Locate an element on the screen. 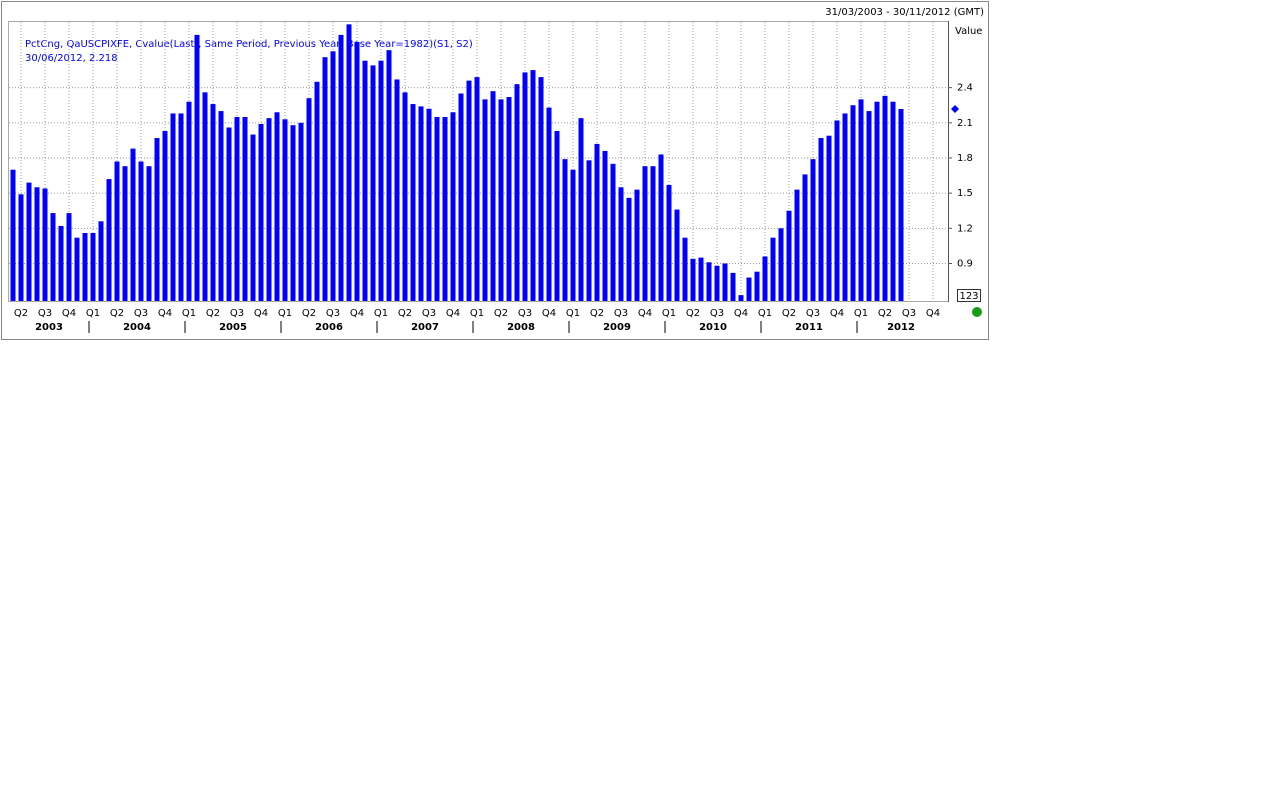 The height and width of the screenshot is (802, 1267). date-range: 31/03/2003 - 30/11/2012 (GMT) is located at coordinates (904, 12).